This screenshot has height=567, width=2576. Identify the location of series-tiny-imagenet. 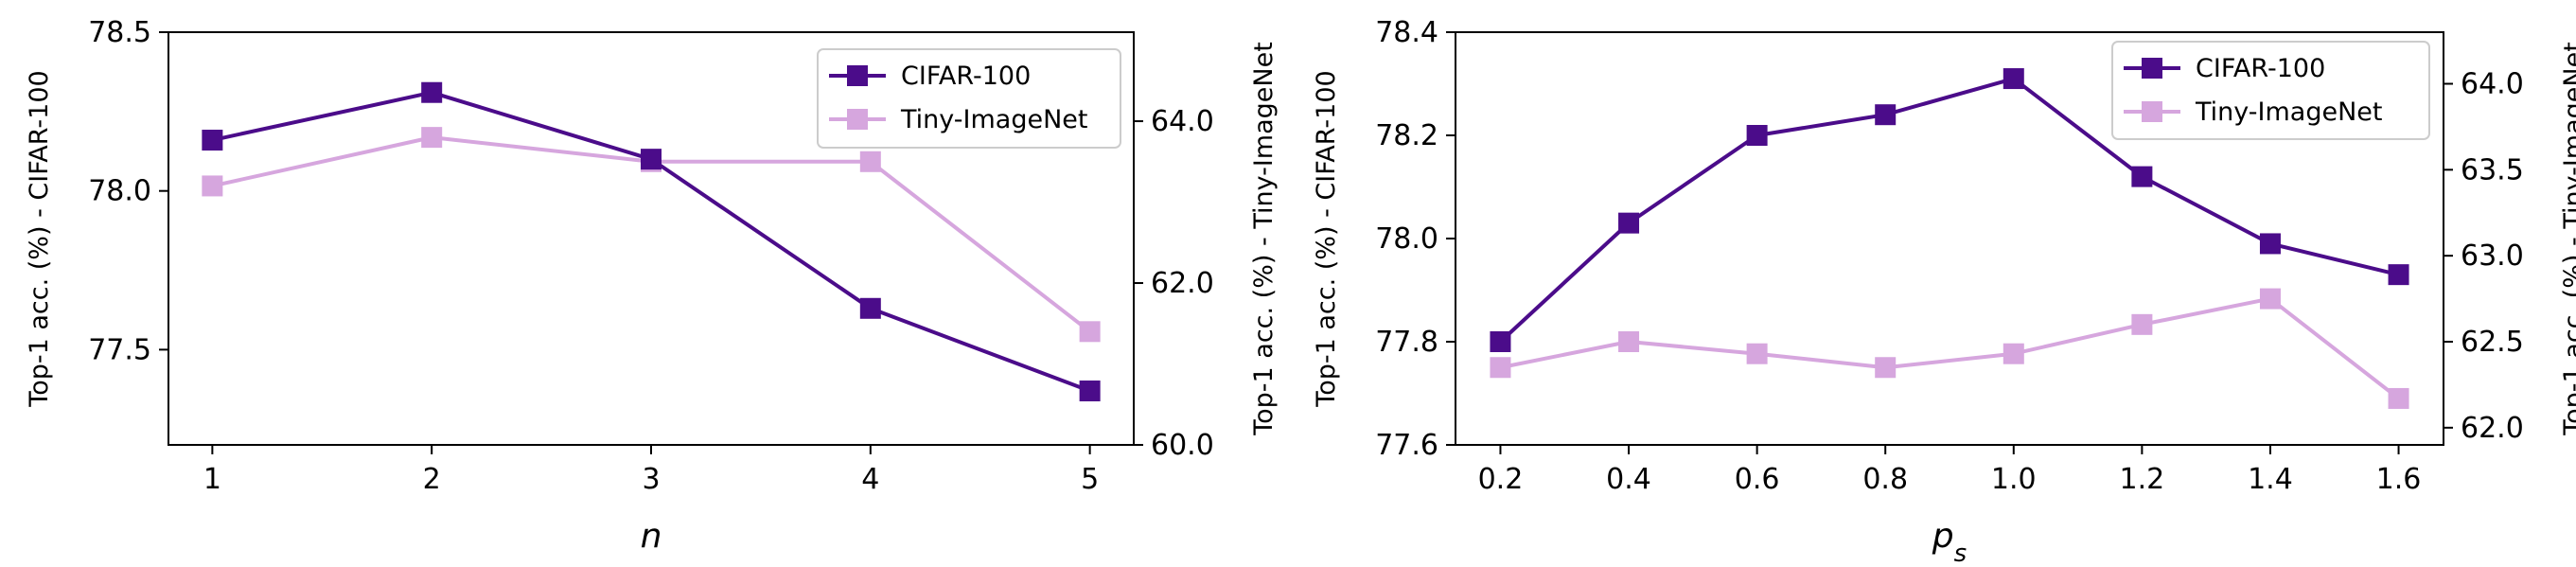
(1949, 348).